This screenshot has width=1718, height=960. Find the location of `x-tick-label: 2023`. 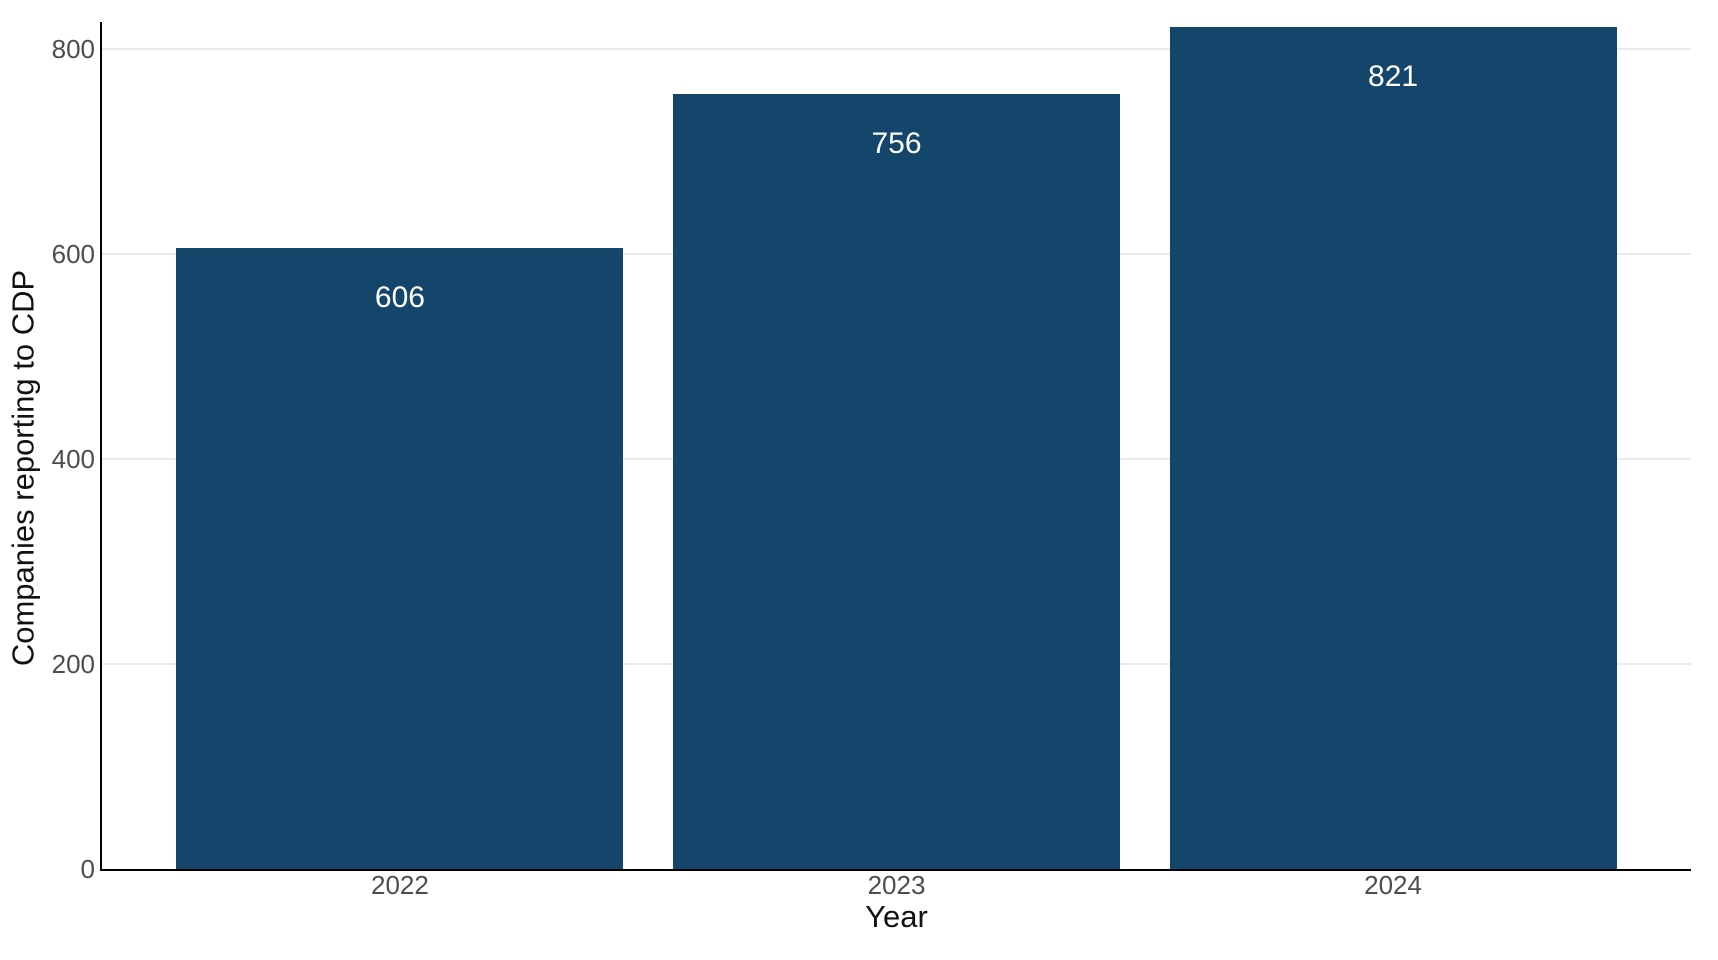

x-tick-label: 2023 is located at coordinates (896, 885).